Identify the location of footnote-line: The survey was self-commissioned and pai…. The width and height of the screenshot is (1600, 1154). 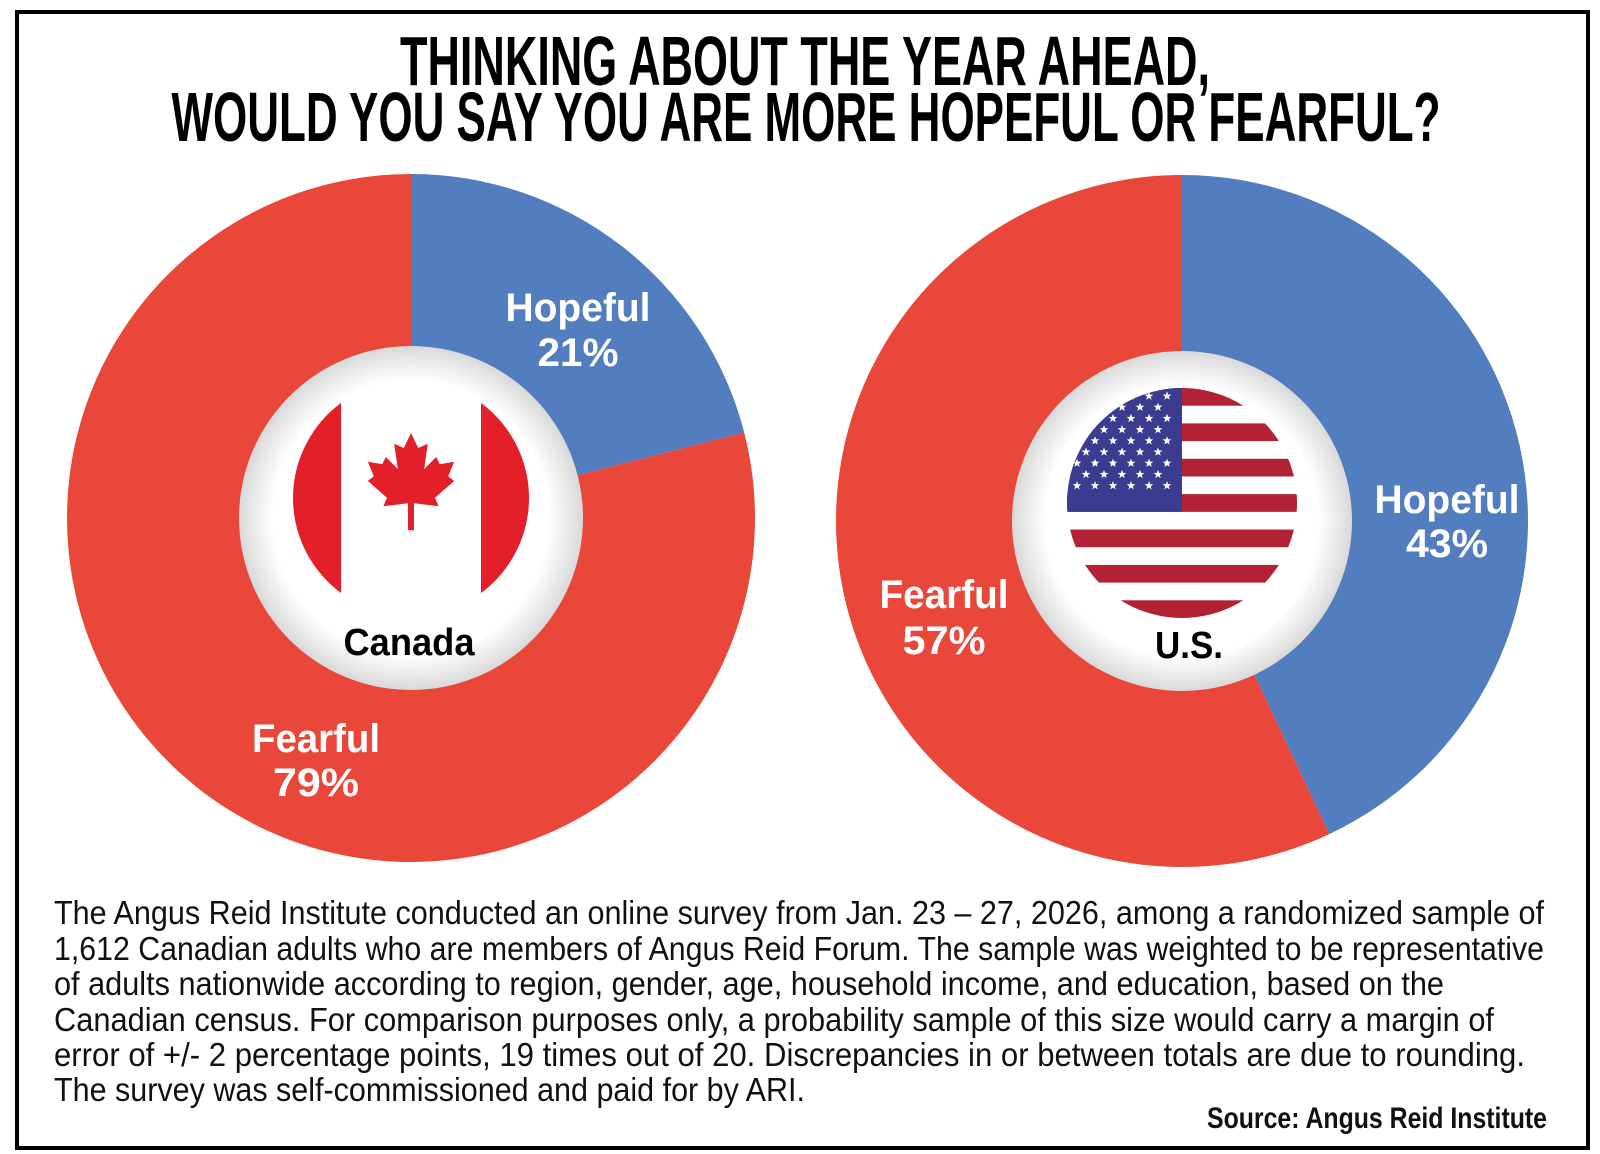
(429, 1089).